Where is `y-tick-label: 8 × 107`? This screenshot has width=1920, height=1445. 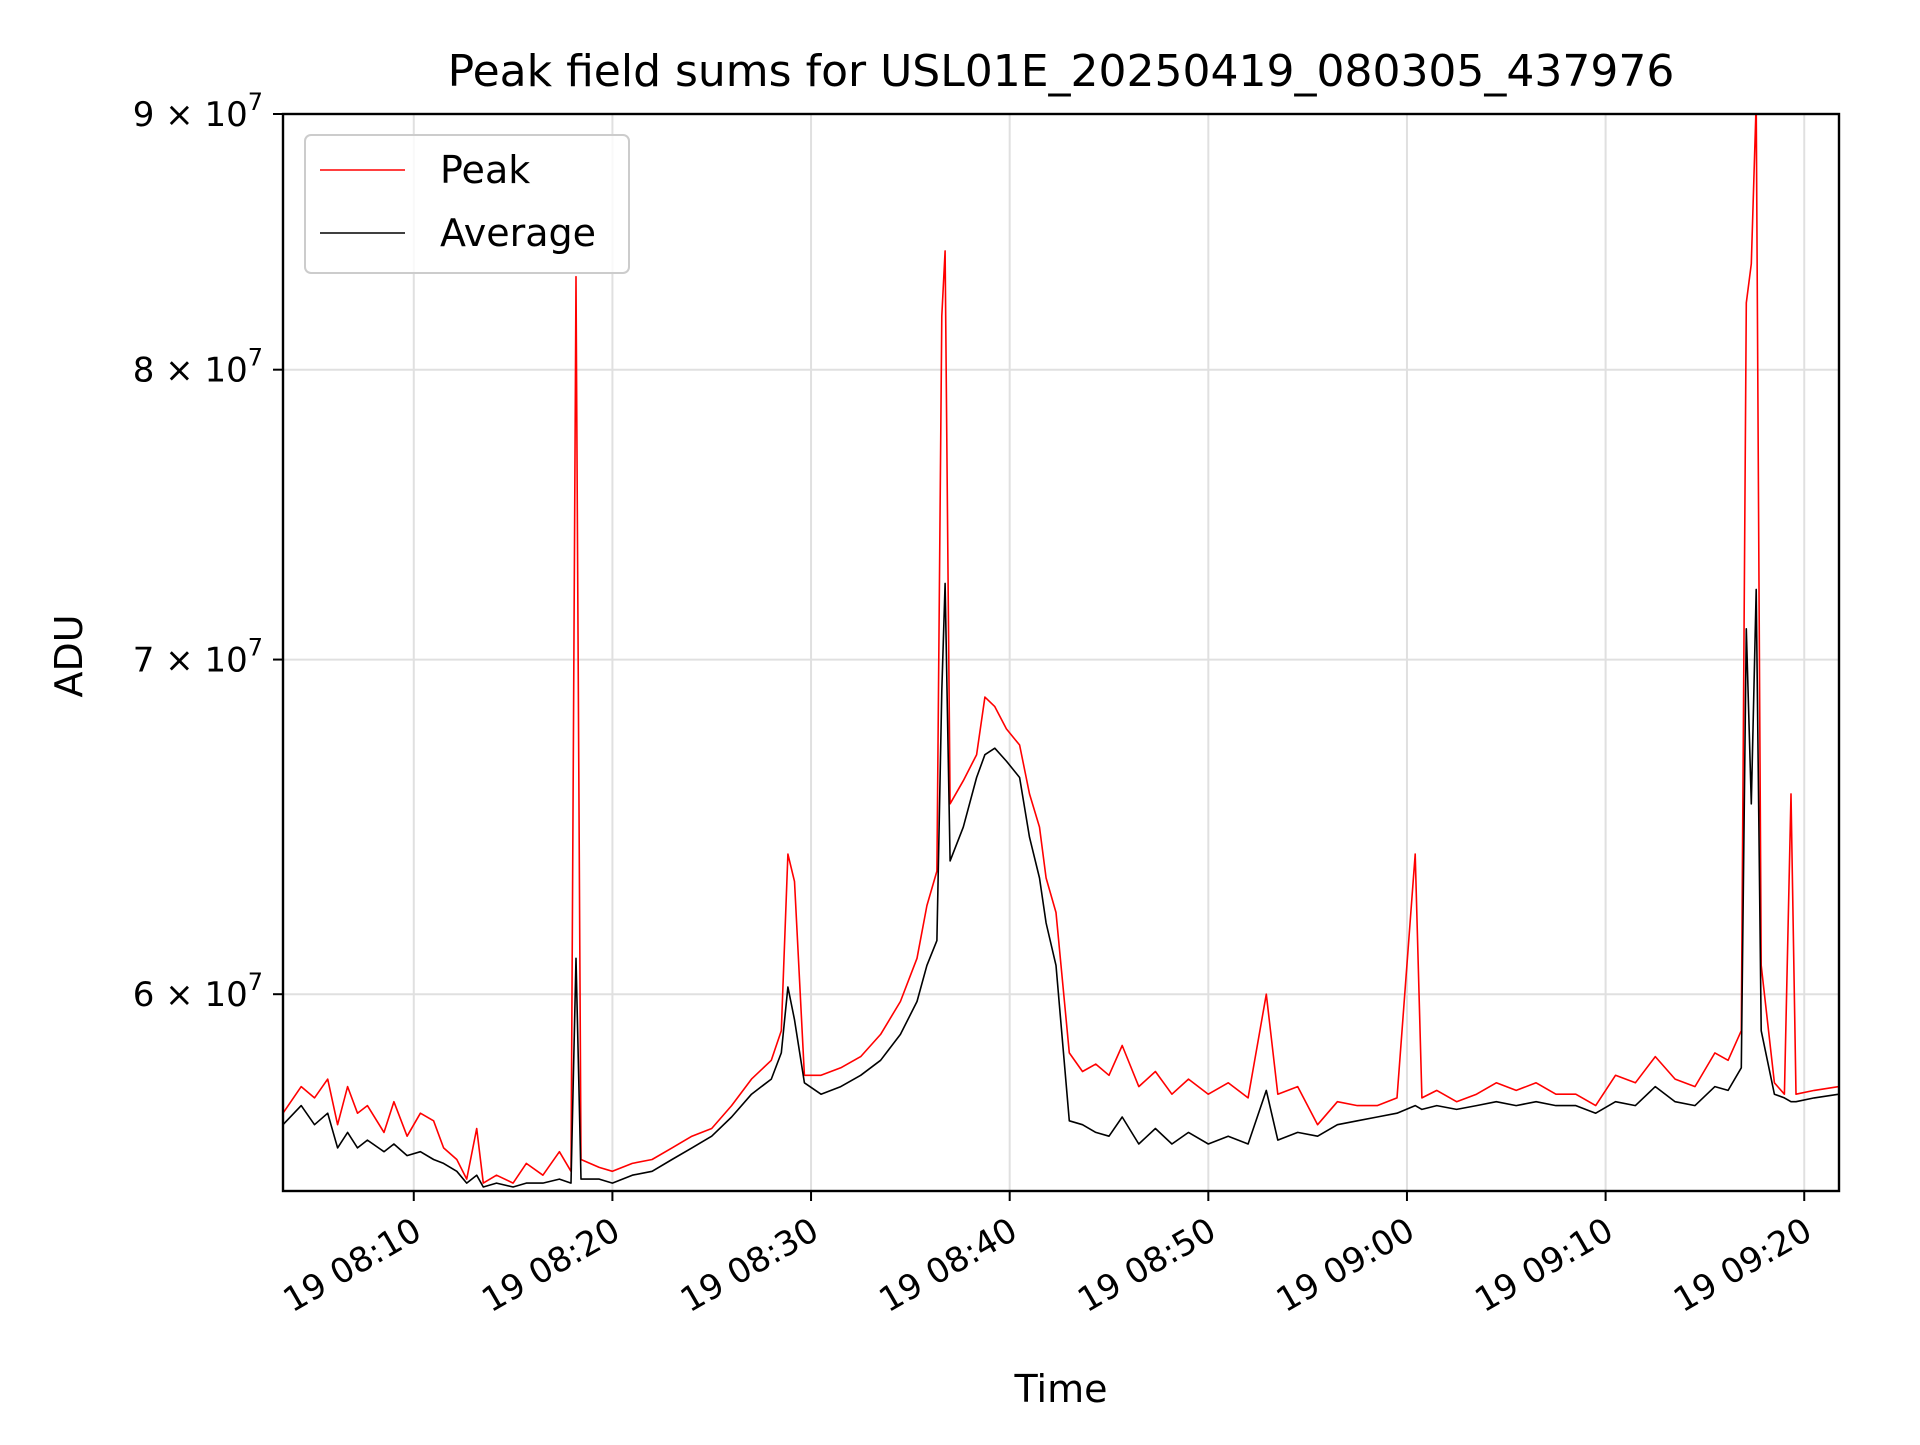
y-tick-label: 8 × 107 is located at coordinates (198, 367).